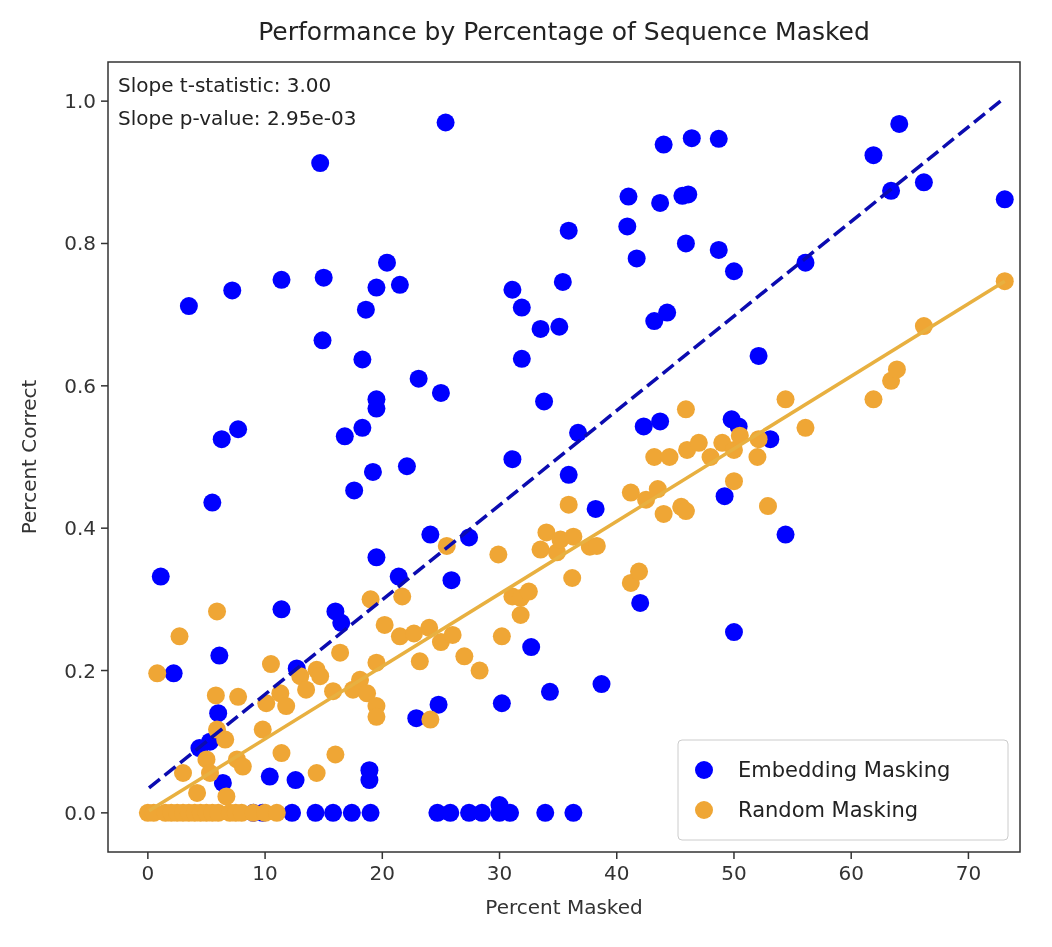  What do you see at coordinates (844, 770) in the screenshot?
I see `legend-label: Embedding Masking` at bounding box center [844, 770].